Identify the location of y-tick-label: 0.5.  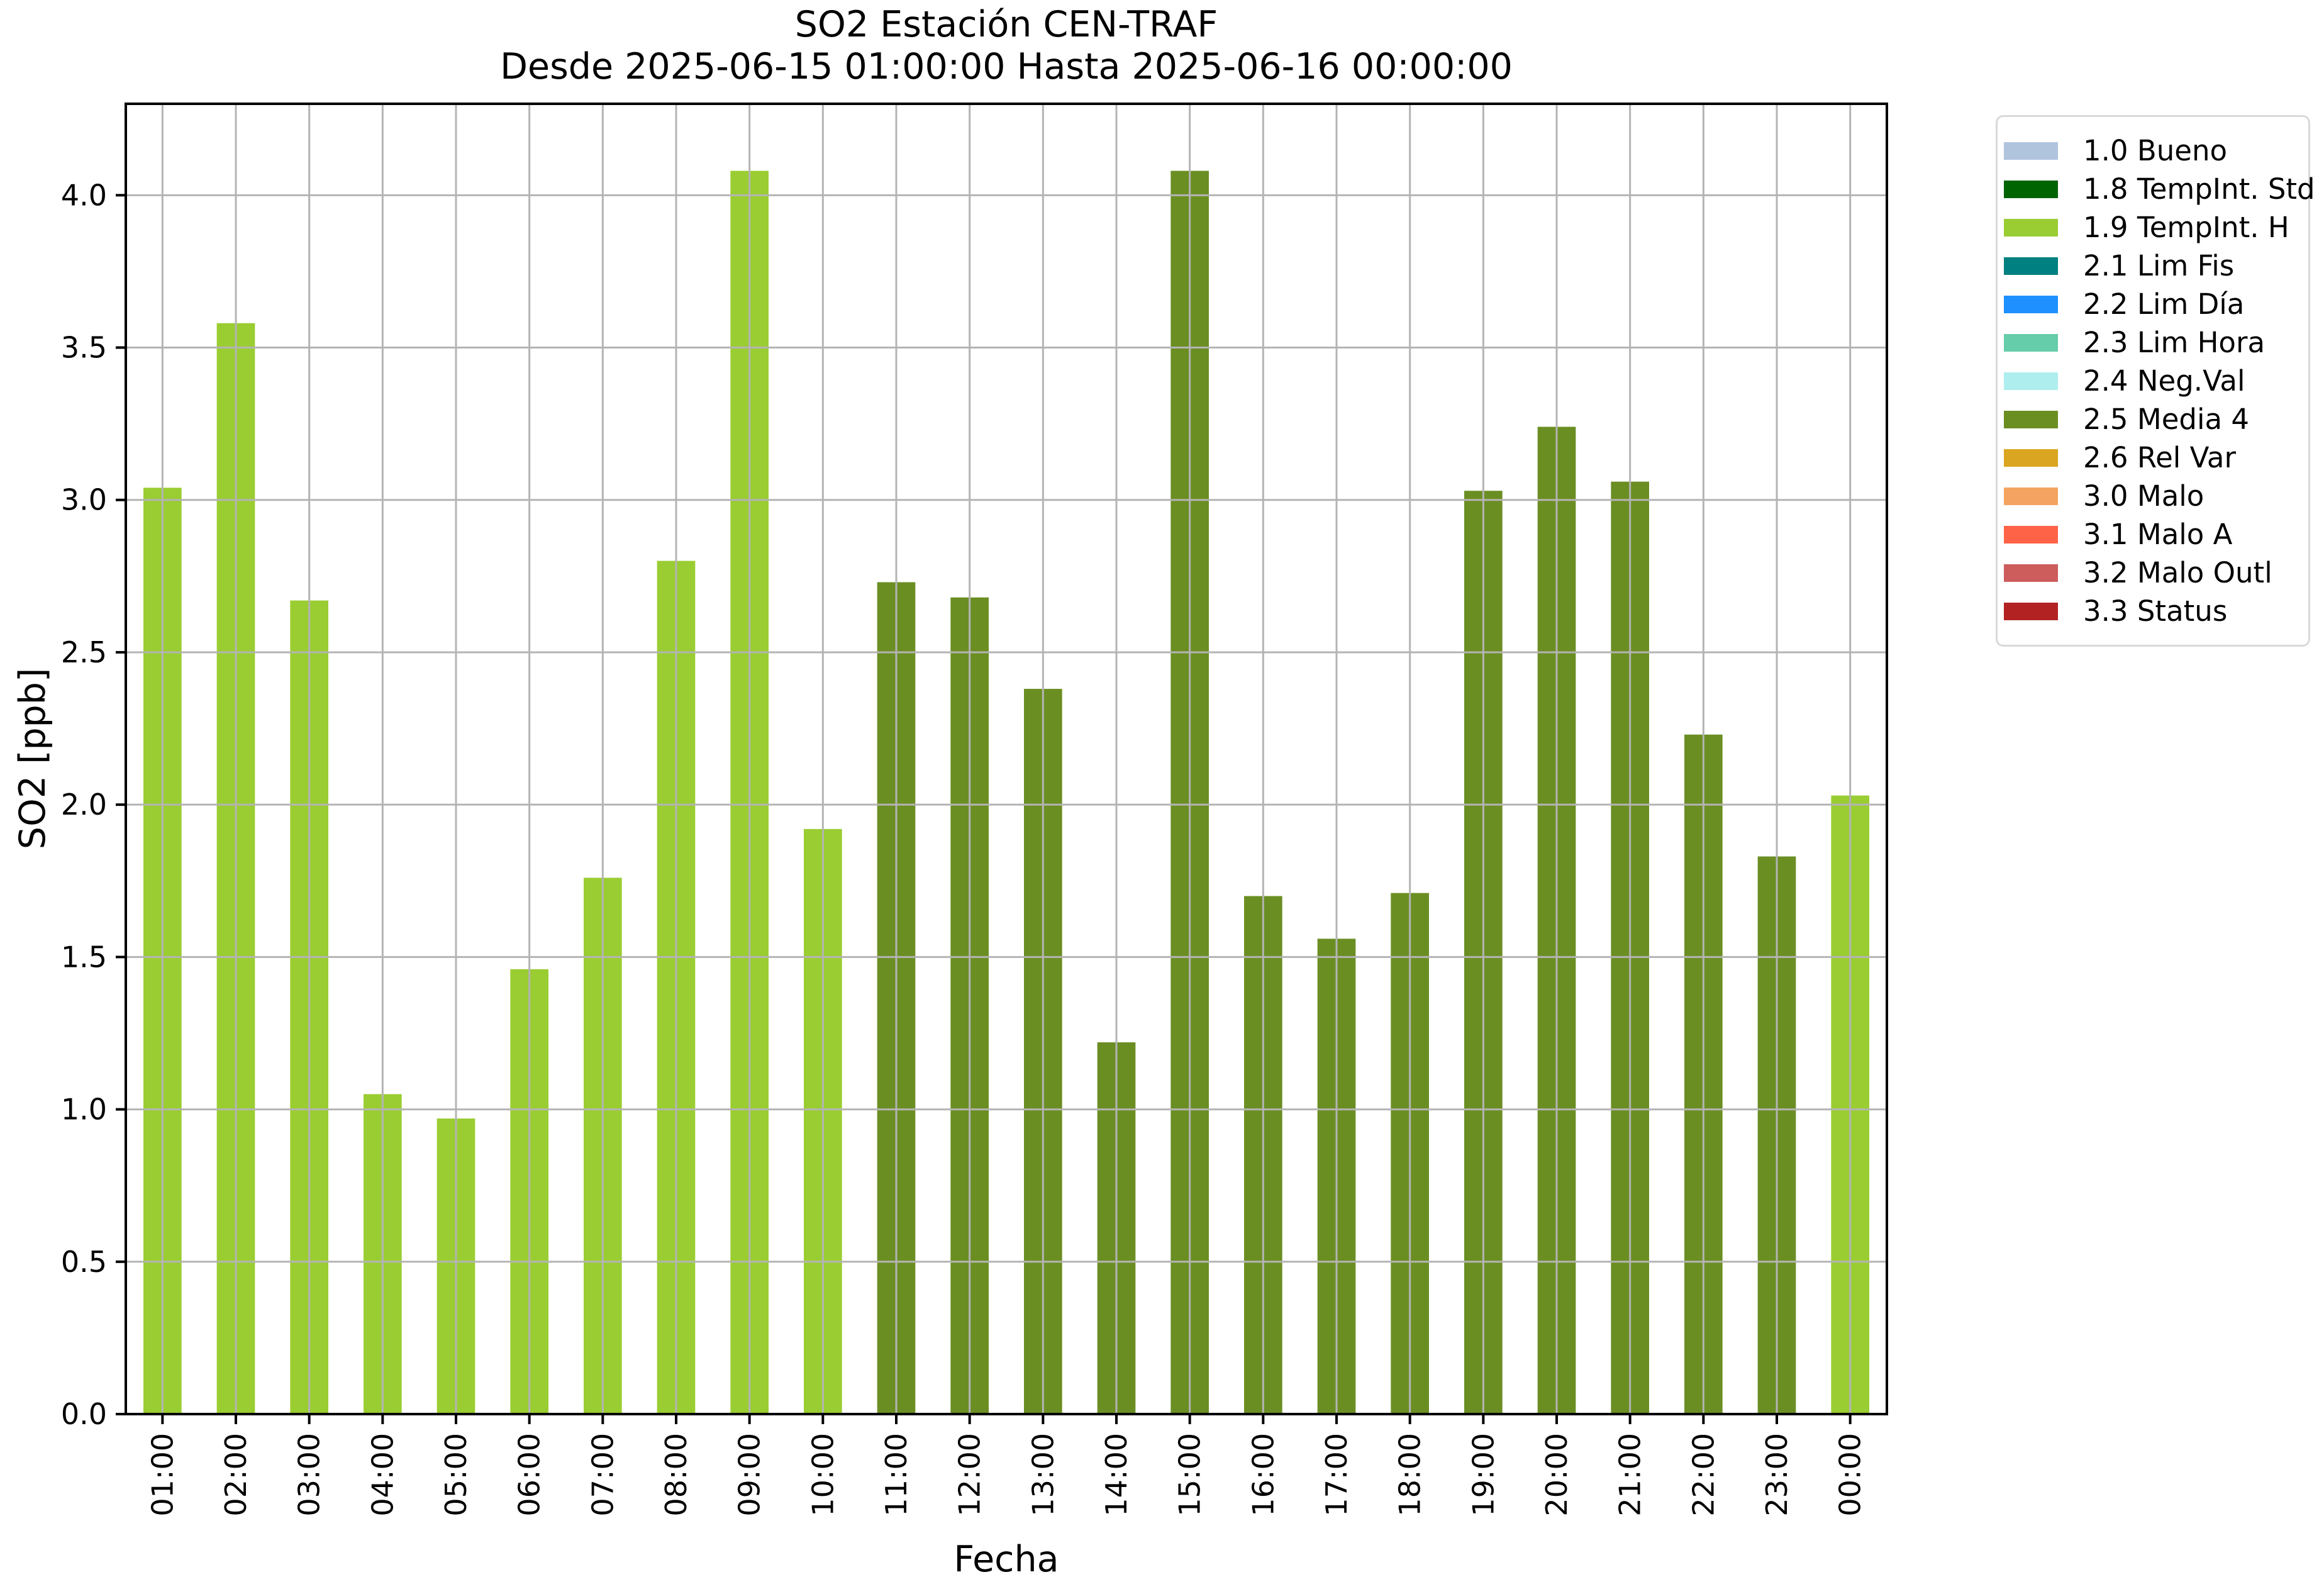
(84, 1262).